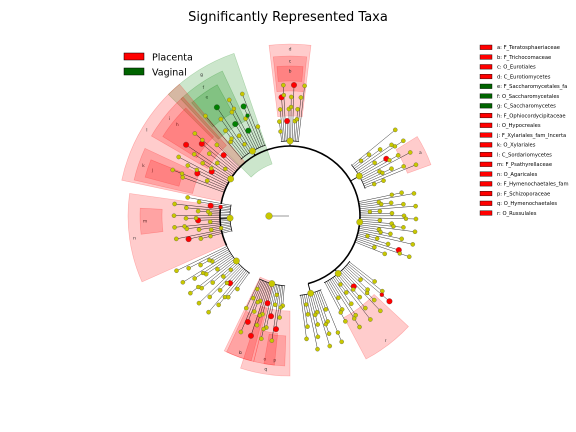  Describe the element at coordinates (158, 65) in the screenshot. I see `group-legend: Placenta Vaginal` at that location.